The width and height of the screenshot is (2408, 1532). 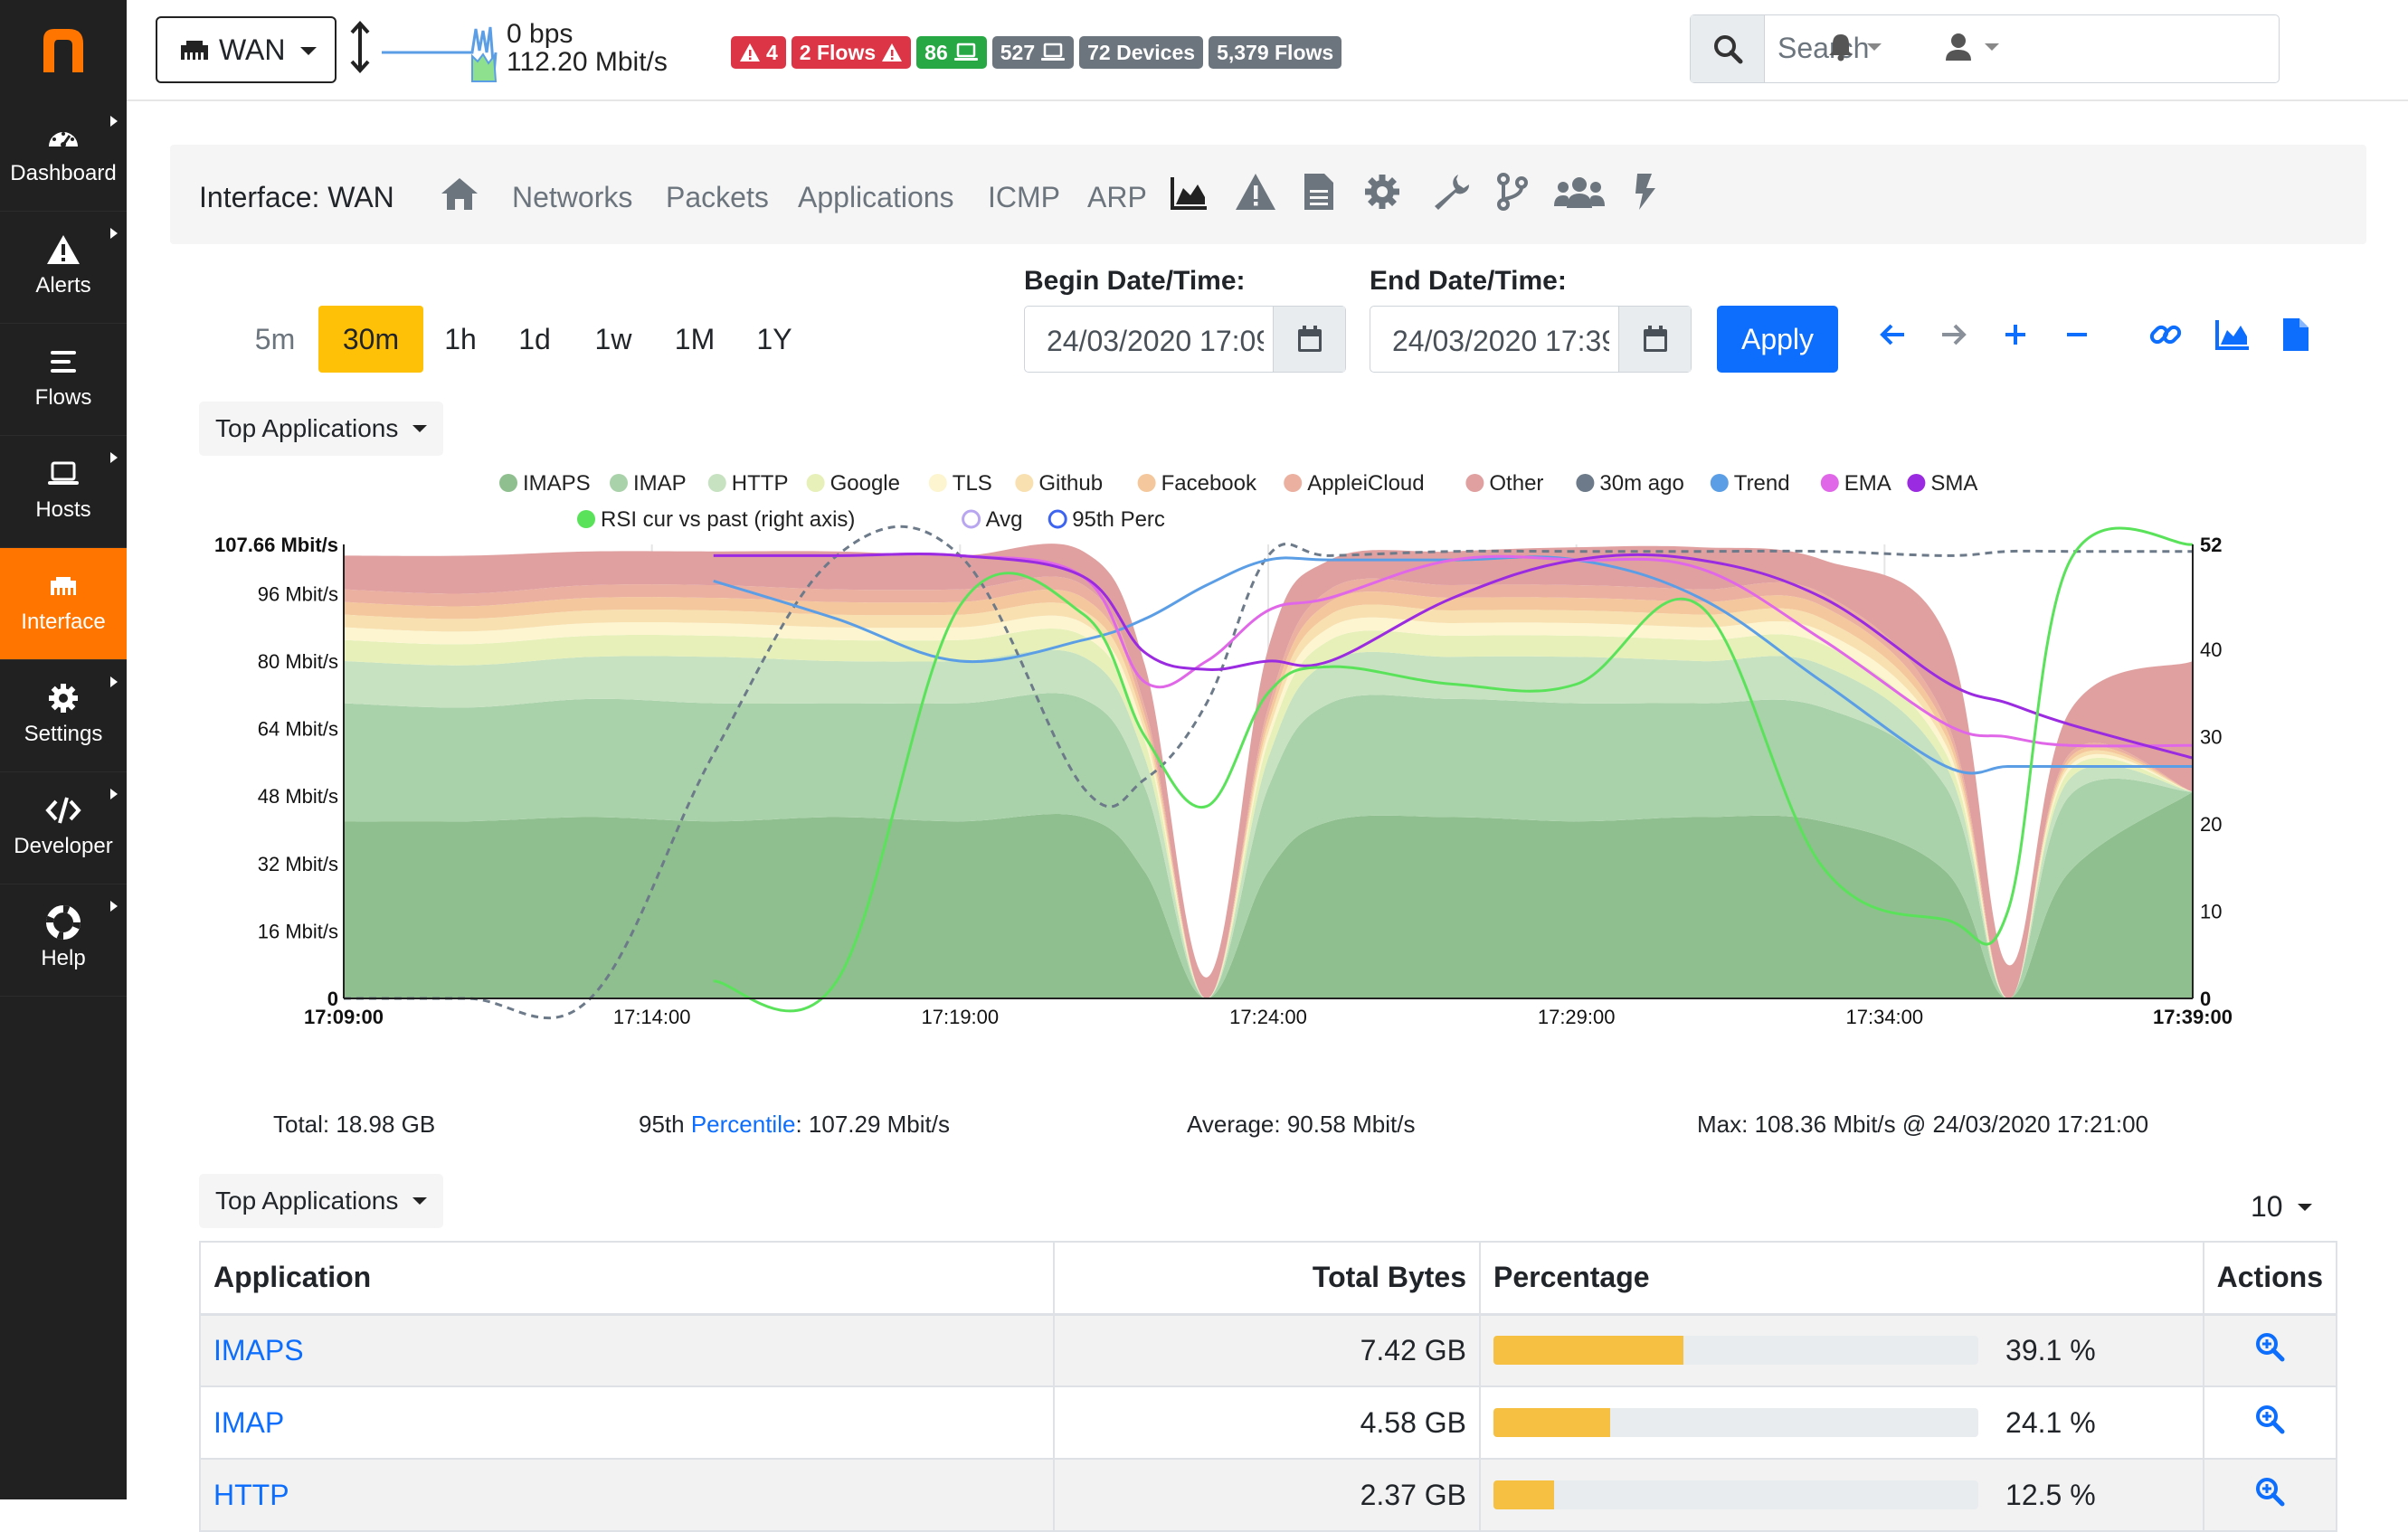 I want to click on alerts-badge: 4, so click(x=758, y=52).